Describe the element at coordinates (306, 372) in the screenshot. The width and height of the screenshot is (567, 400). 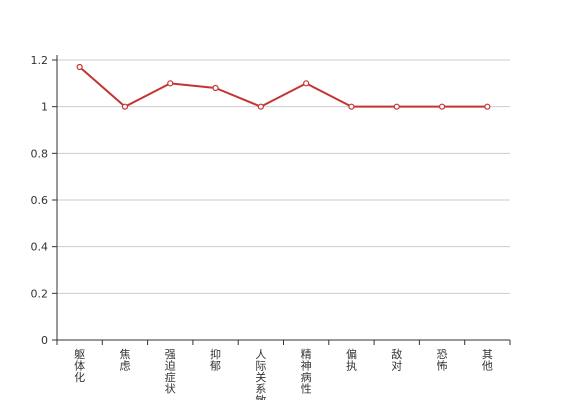
I see `x-tick-label: 精神病性` at that location.